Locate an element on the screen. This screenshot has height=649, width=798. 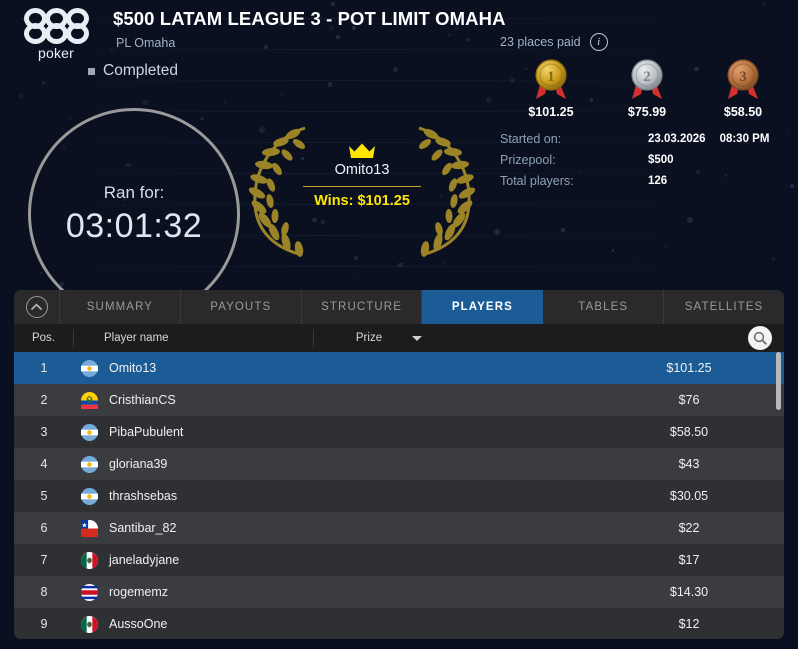
column-header-prize: Prize is located at coordinates (389, 338).